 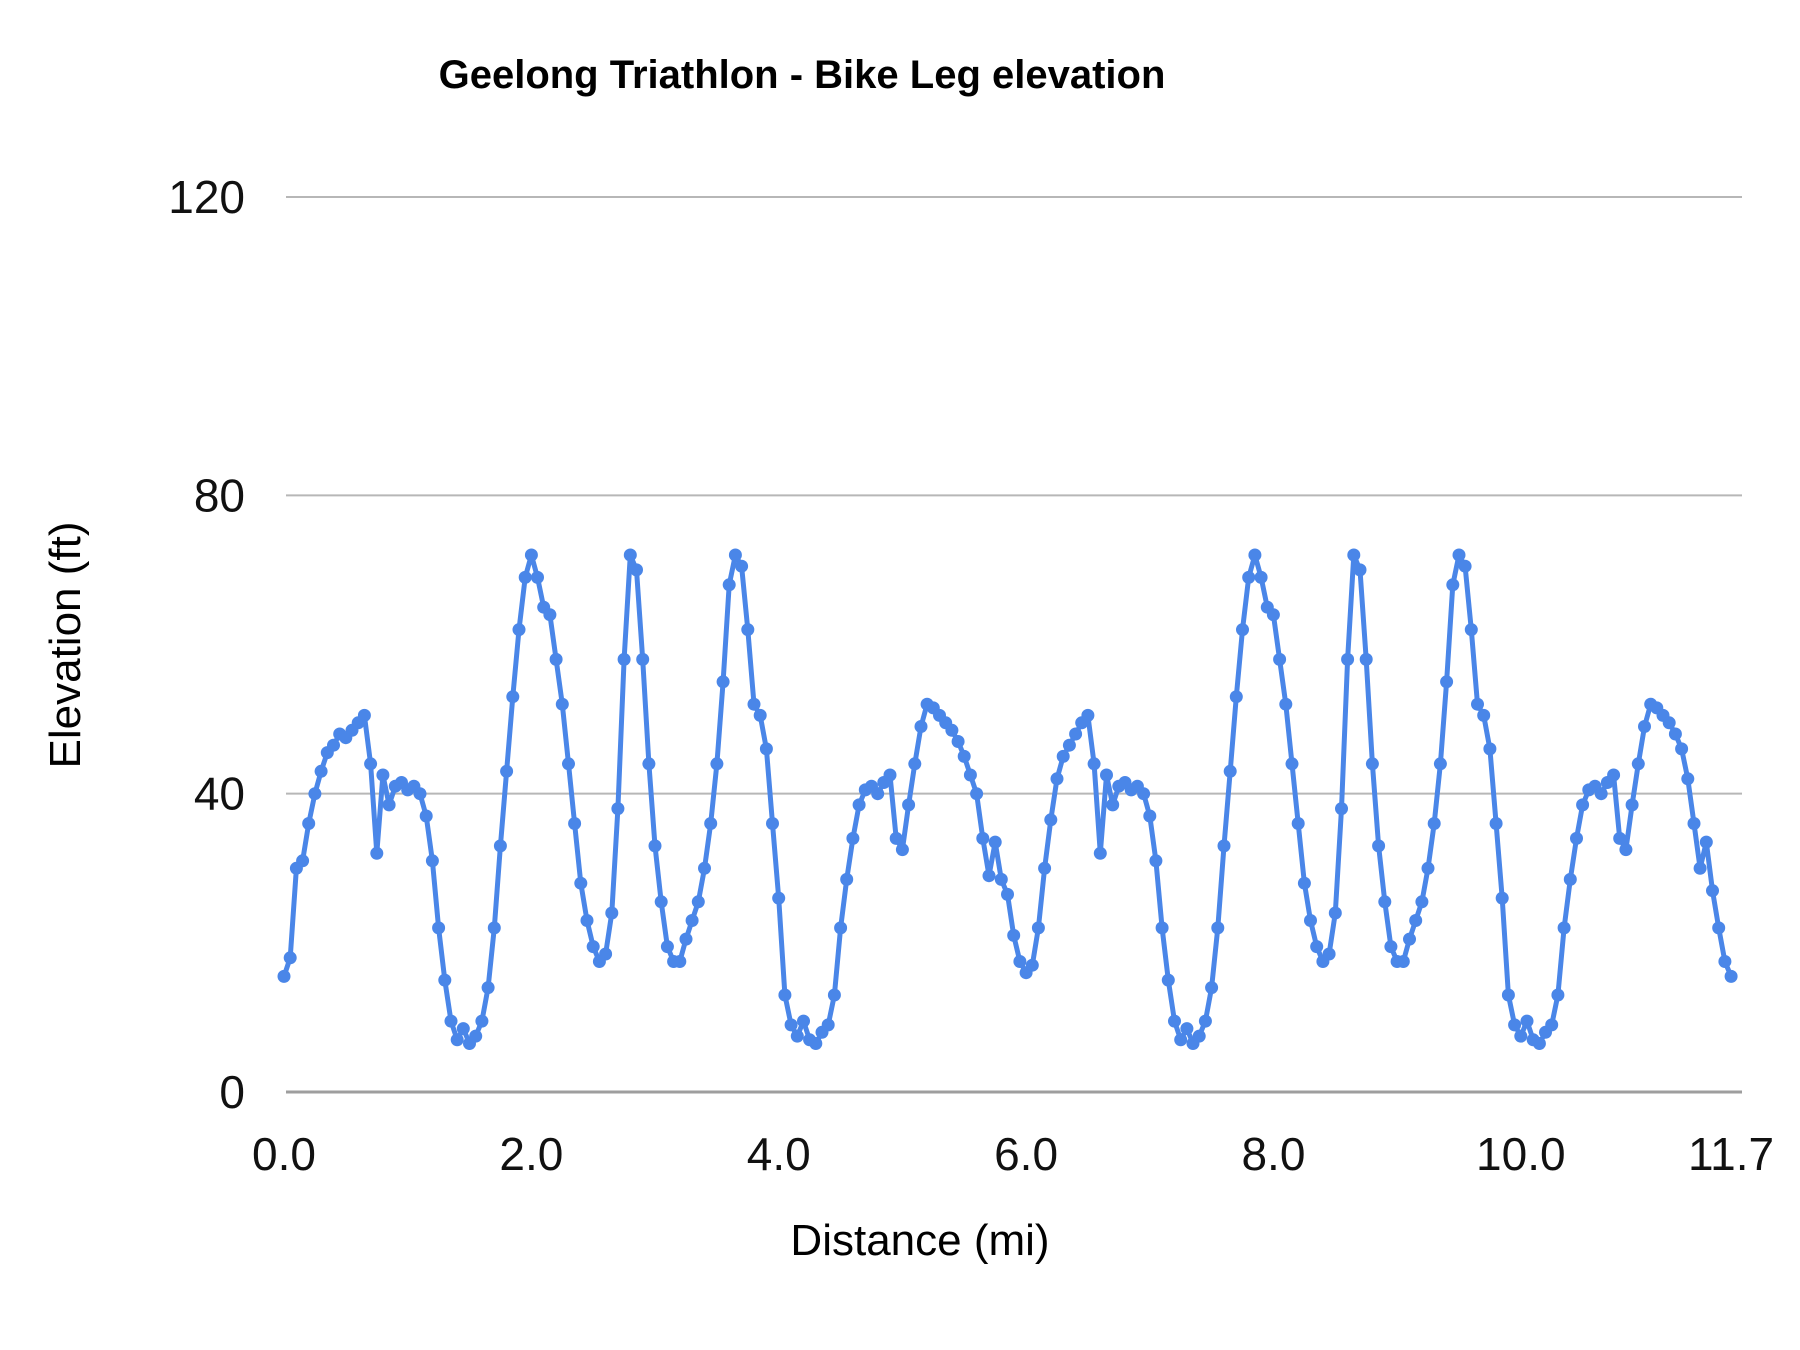 I want to click on x-tick-label-8.0: 8.0, so click(x=1273, y=1154).